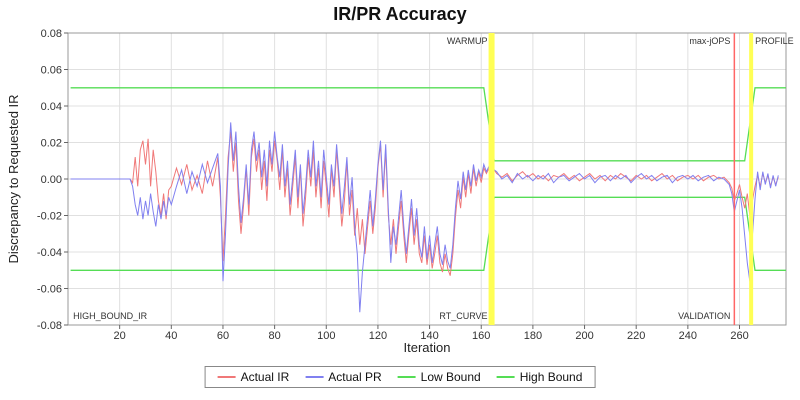 Image resolution: width=800 pixels, height=400 pixels. Describe the element at coordinates (265, 377) in the screenshot. I see `legend-label-actual-ir: Actual IR` at that location.